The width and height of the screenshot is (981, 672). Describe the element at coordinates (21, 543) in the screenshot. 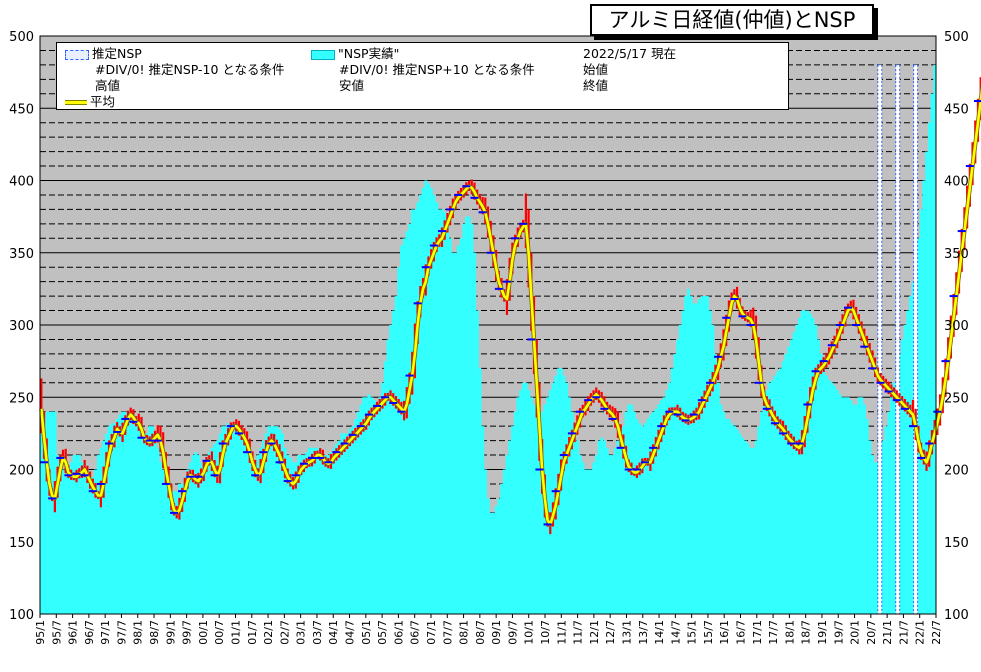

I see `y-tick-label-left: 150` at that location.